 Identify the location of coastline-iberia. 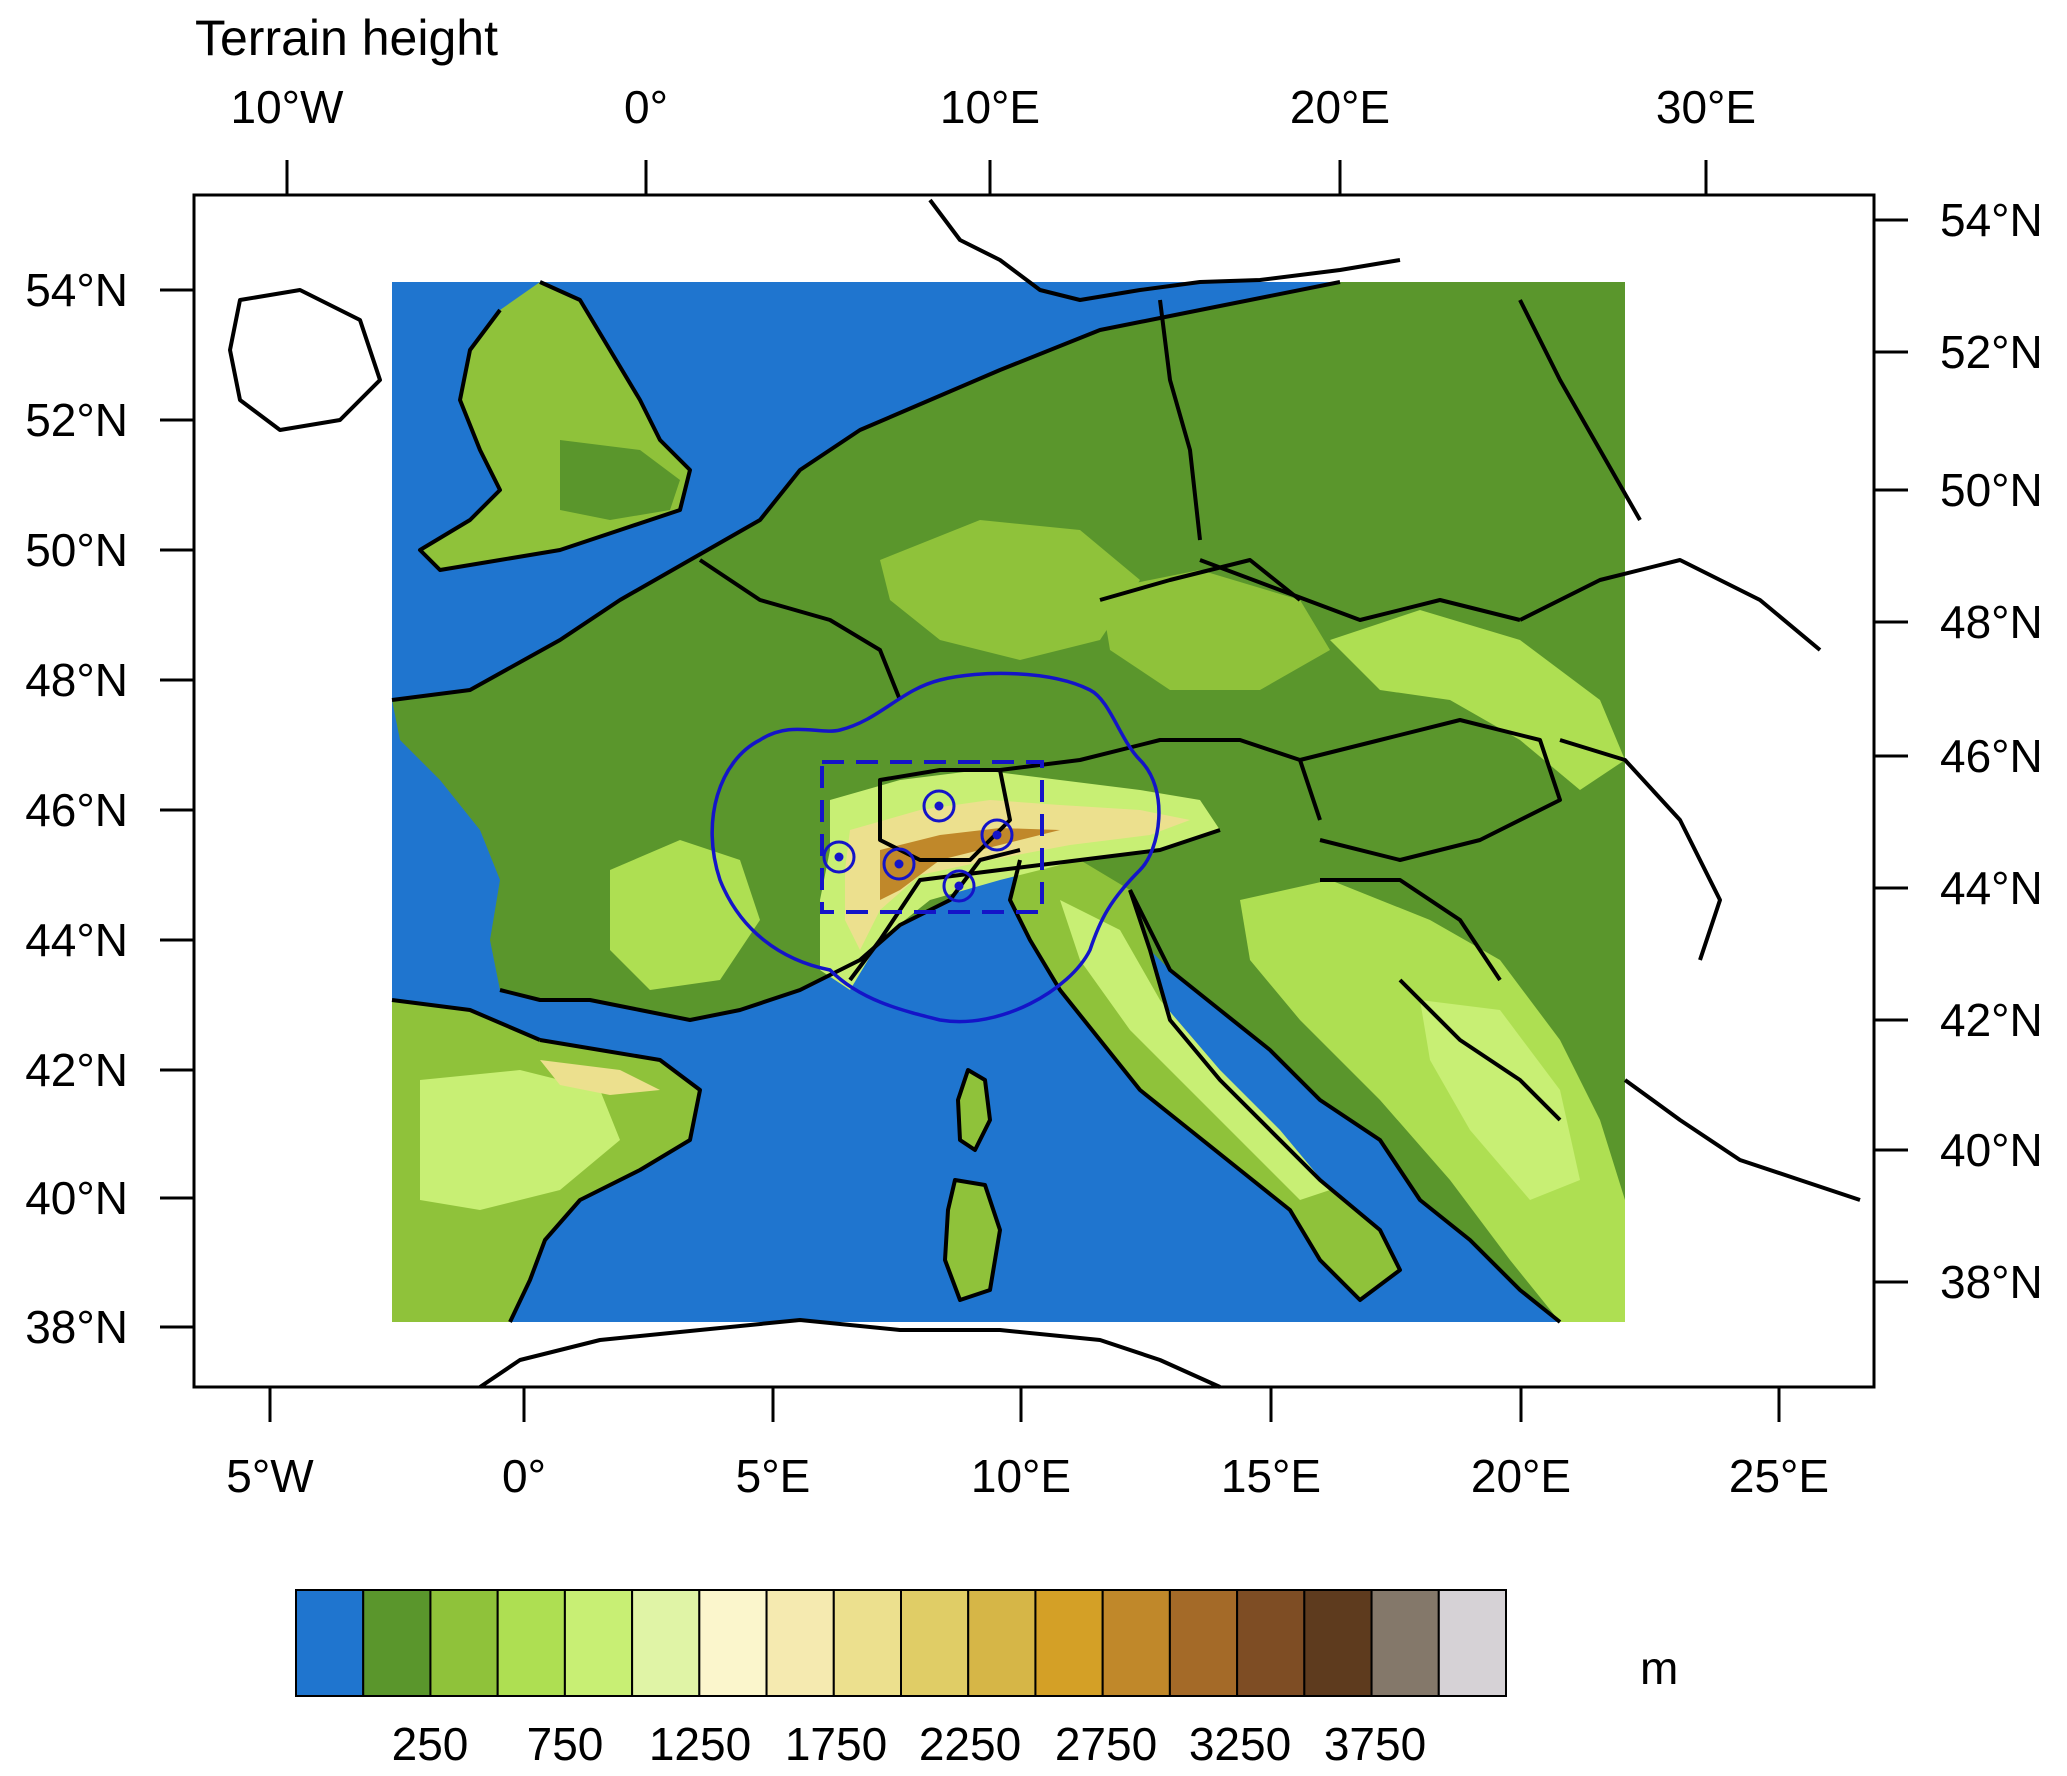
(605, 1180).